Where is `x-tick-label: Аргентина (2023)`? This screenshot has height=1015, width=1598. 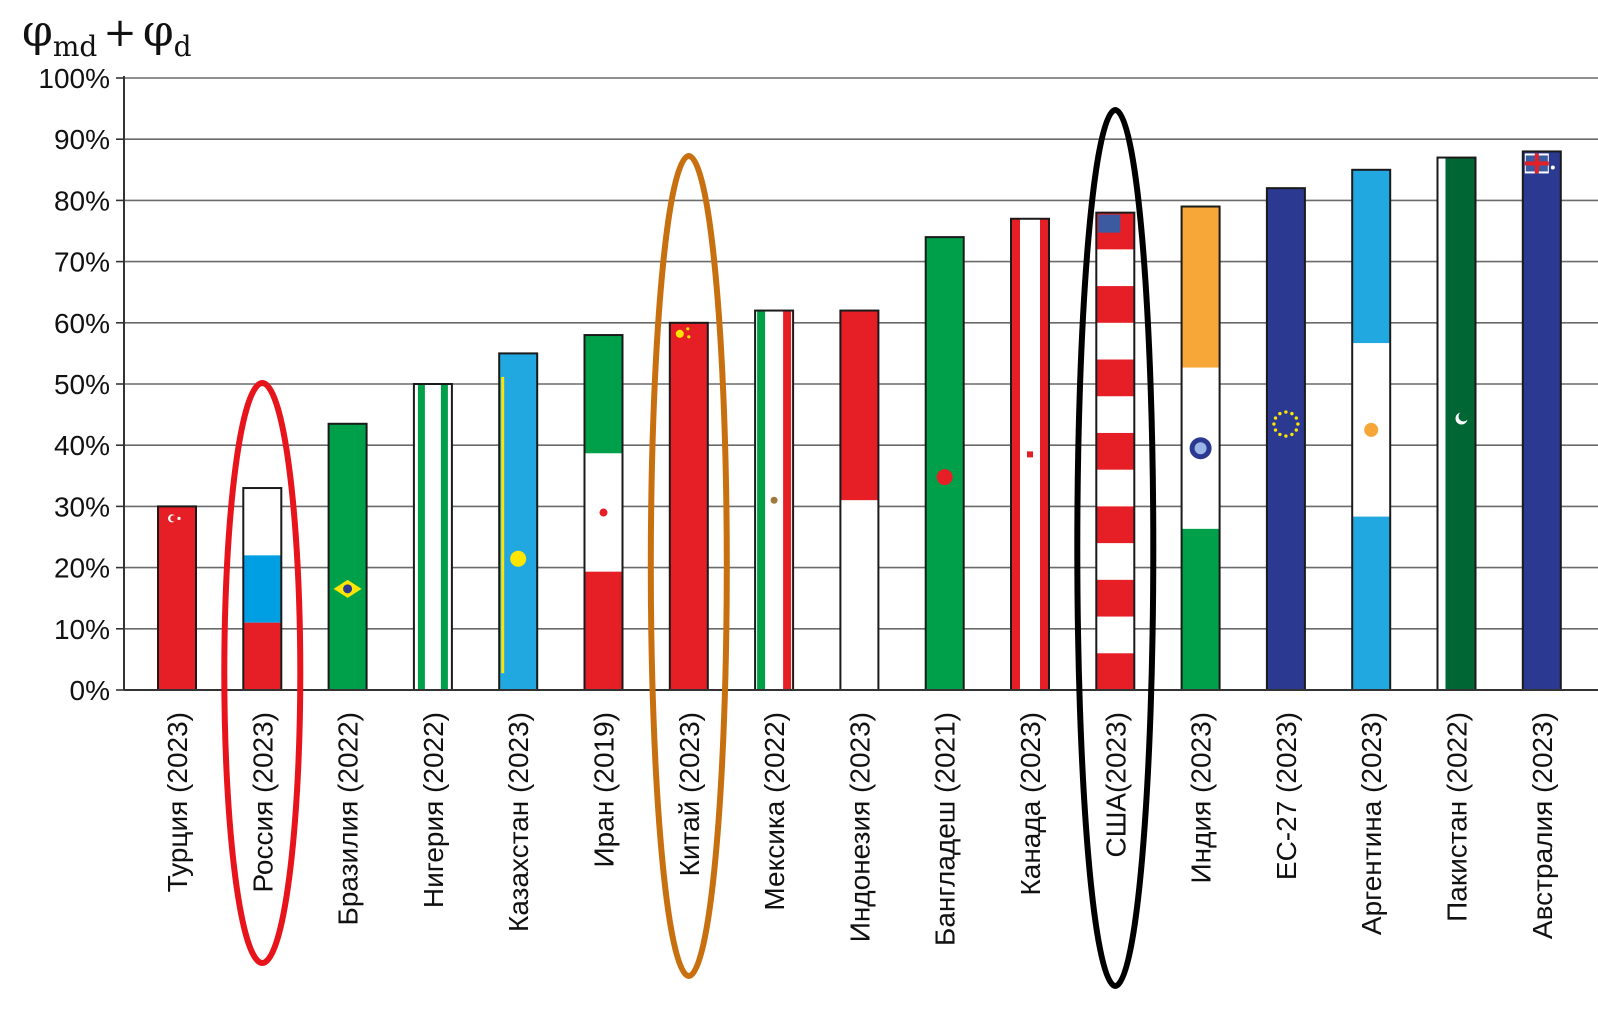 x-tick-label: Аргентина (2023) is located at coordinates (1371, 823).